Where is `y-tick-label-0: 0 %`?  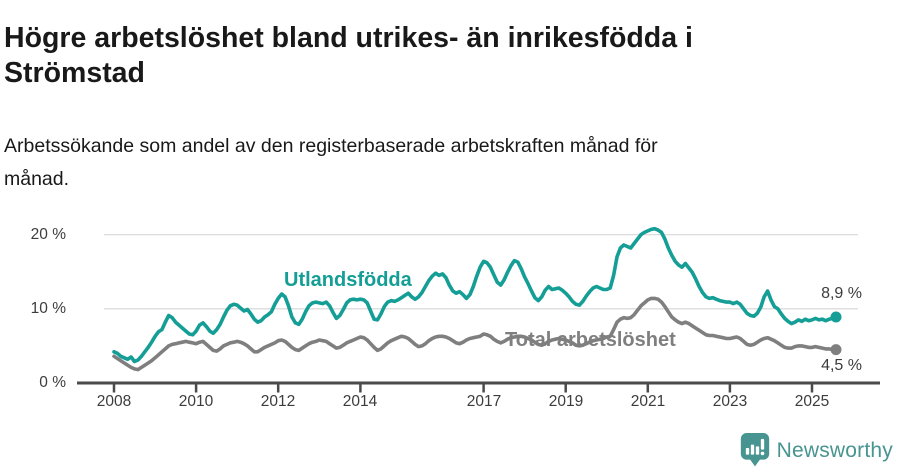
y-tick-label-0: 0 % is located at coordinates (52, 382).